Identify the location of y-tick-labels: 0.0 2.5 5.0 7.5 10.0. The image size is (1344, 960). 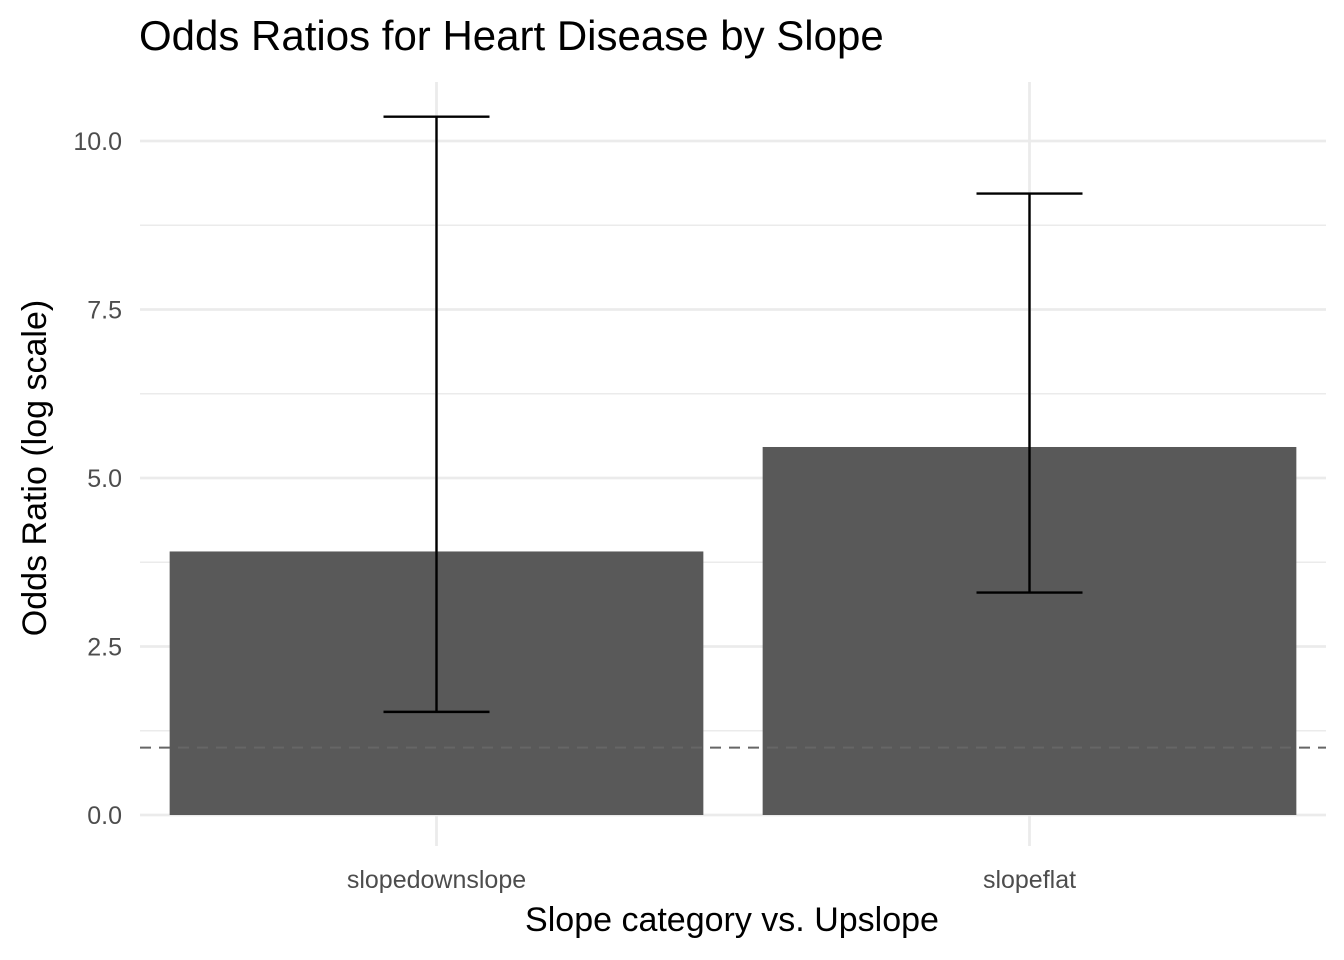
(97, 479).